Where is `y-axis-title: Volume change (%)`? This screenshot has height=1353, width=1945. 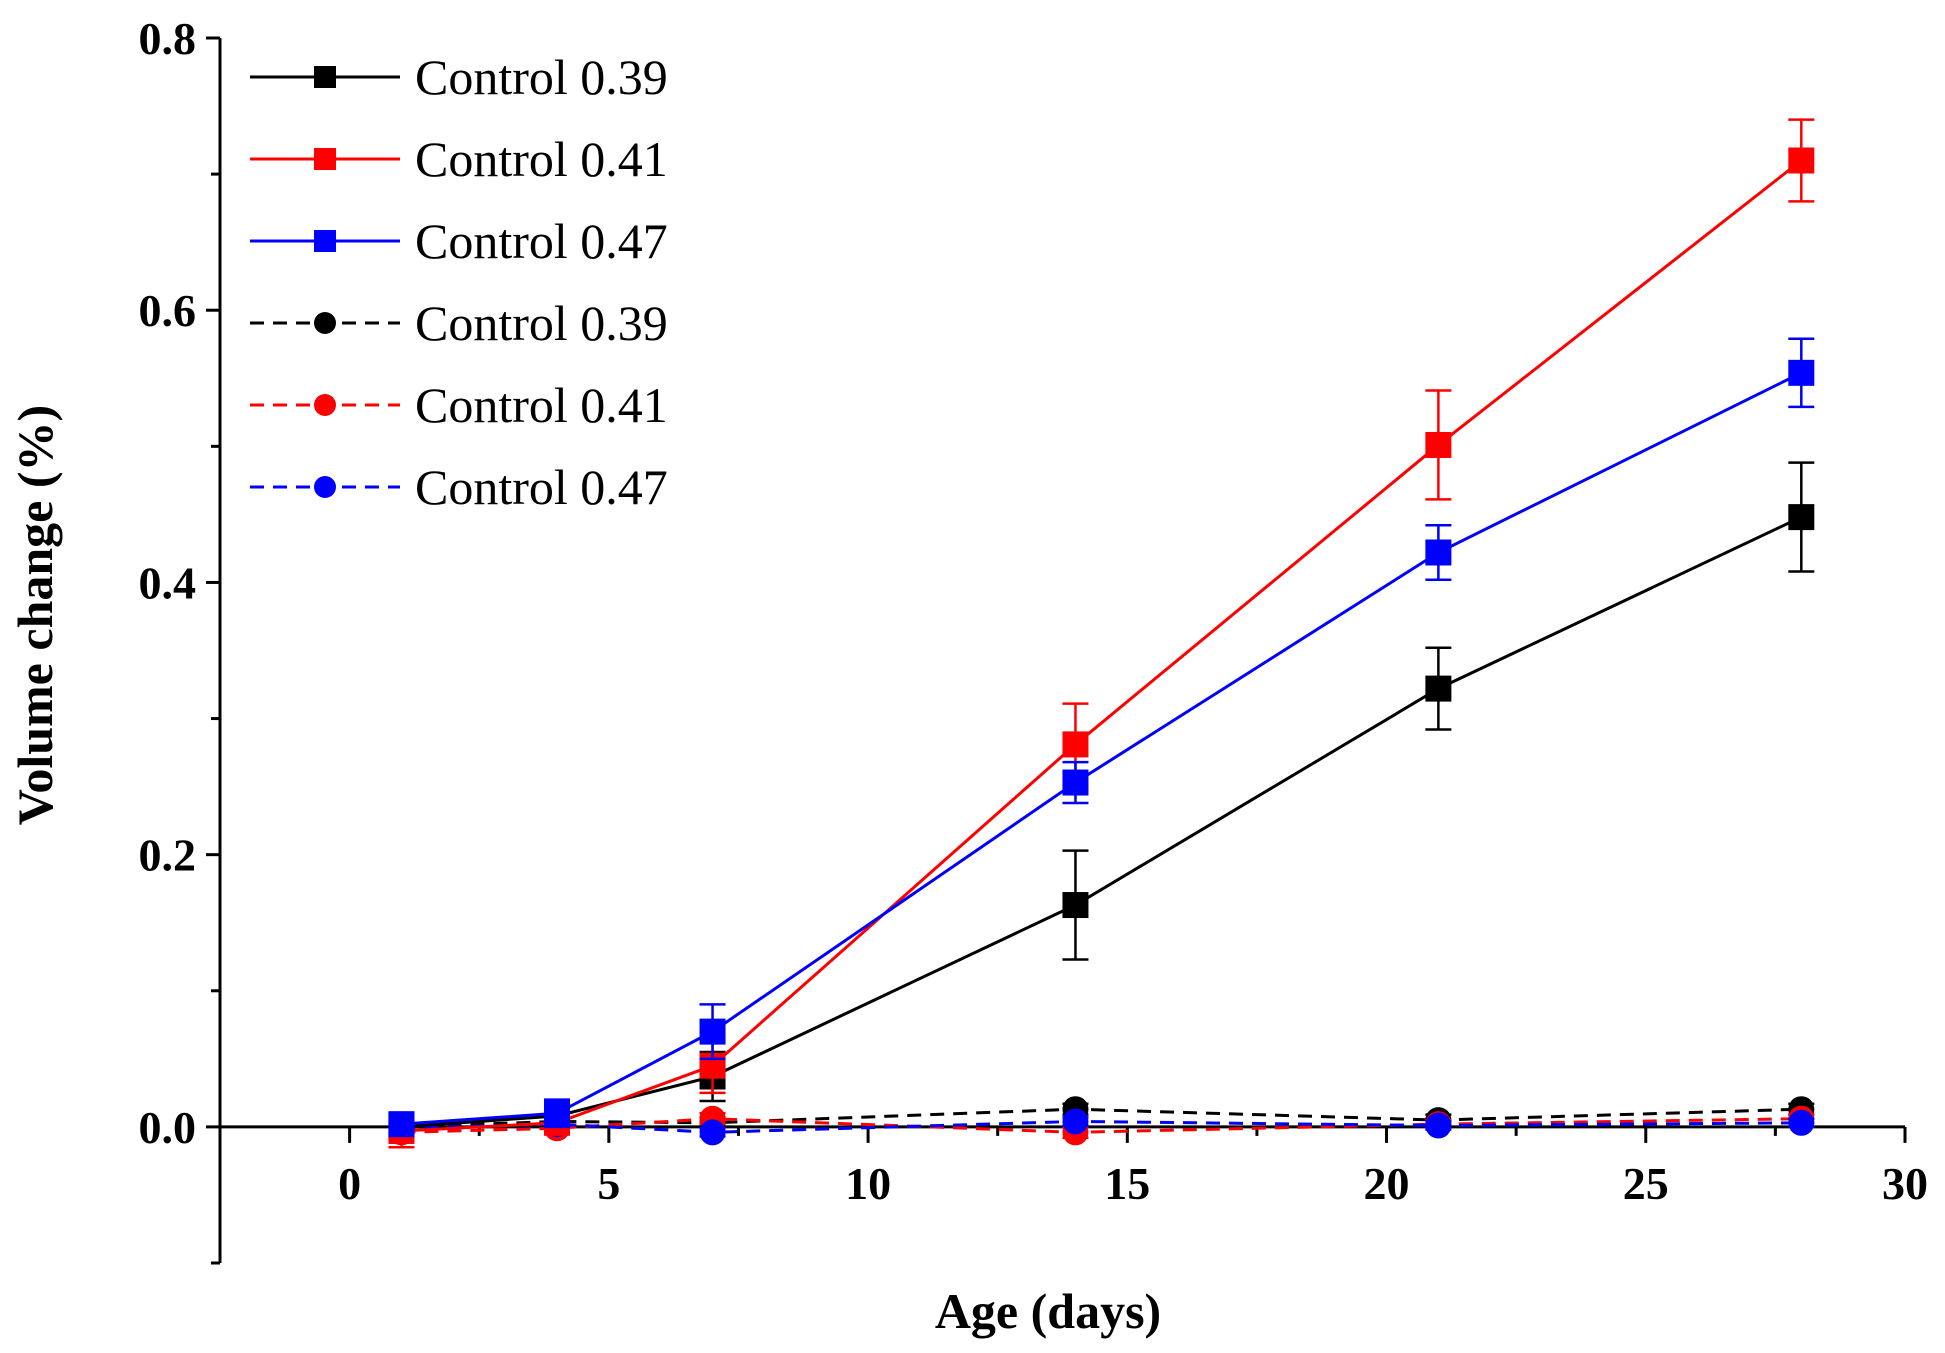
y-axis-title: Volume change (%) is located at coordinates (35, 615).